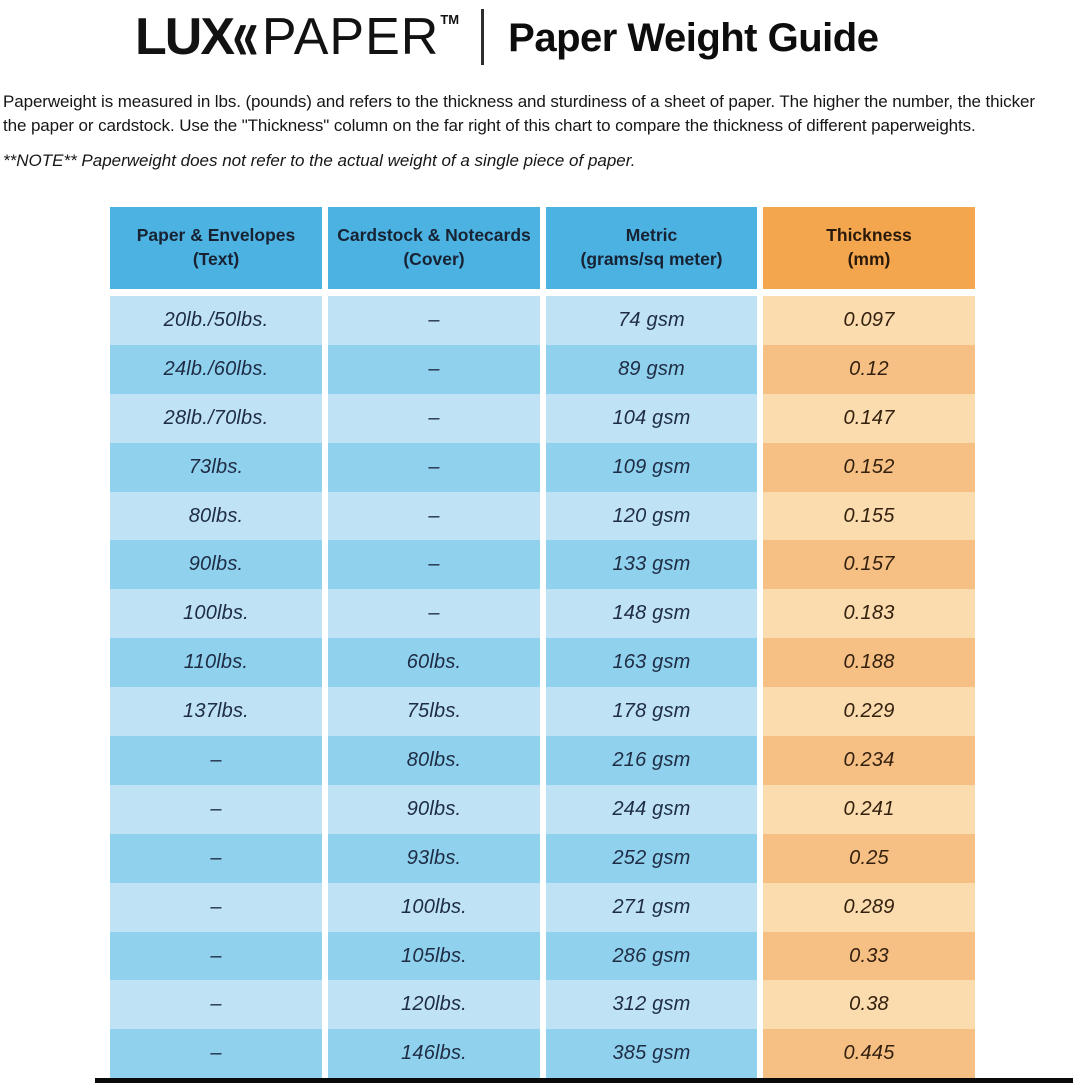 The height and width of the screenshot is (1083, 1073). I want to click on table-cell: 0.241, so click(869, 809).